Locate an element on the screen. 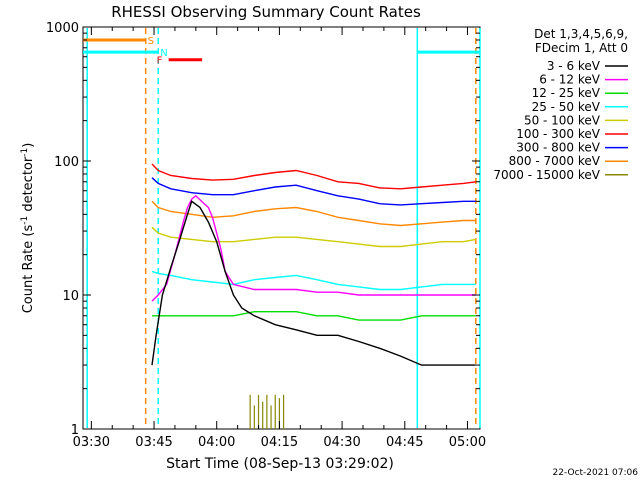 The height and width of the screenshot is (480, 640). legend-entry-label: 7000 - 15000 keV is located at coordinates (546, 175).